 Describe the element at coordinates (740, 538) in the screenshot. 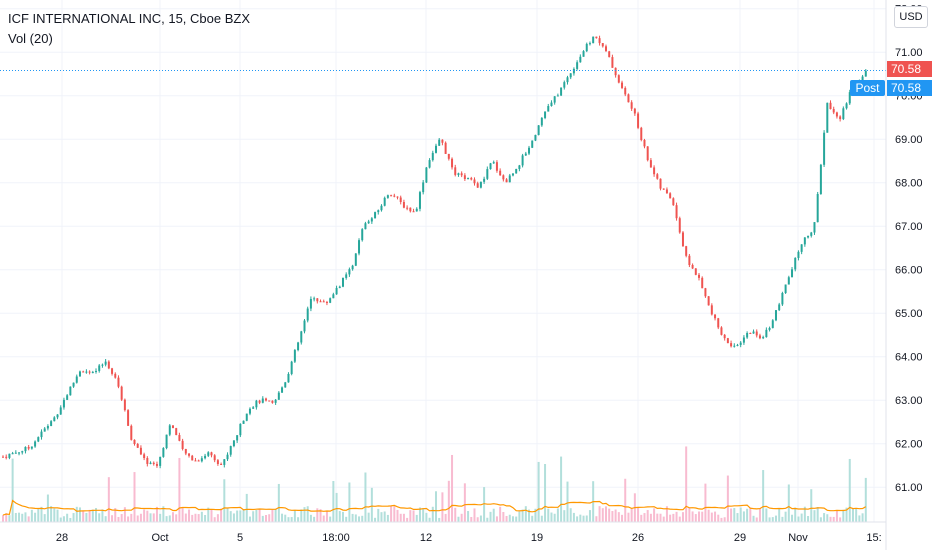

I see `time-tick-label: 29` at that location.